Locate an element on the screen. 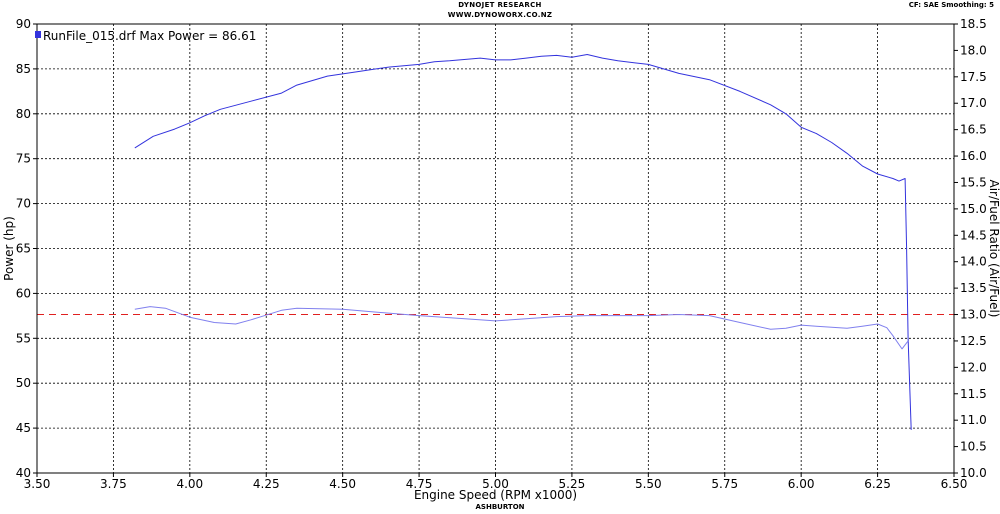 The height and width of the screenshot is (514, 1000). y2-tick-label: 17.0 is located at coordinates (973, 103).